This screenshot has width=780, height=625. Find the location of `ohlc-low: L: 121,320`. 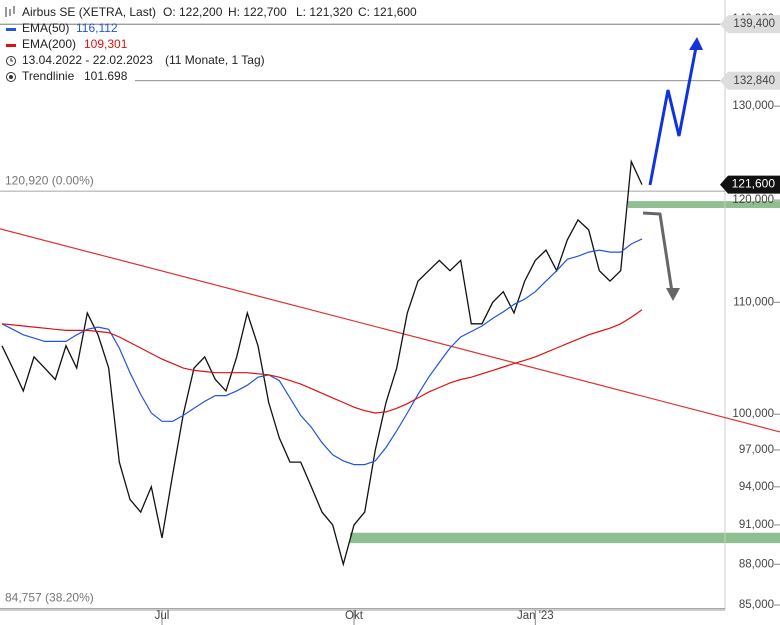

ohlc-low: L: 121,320 is located at coordinates (324, 12).